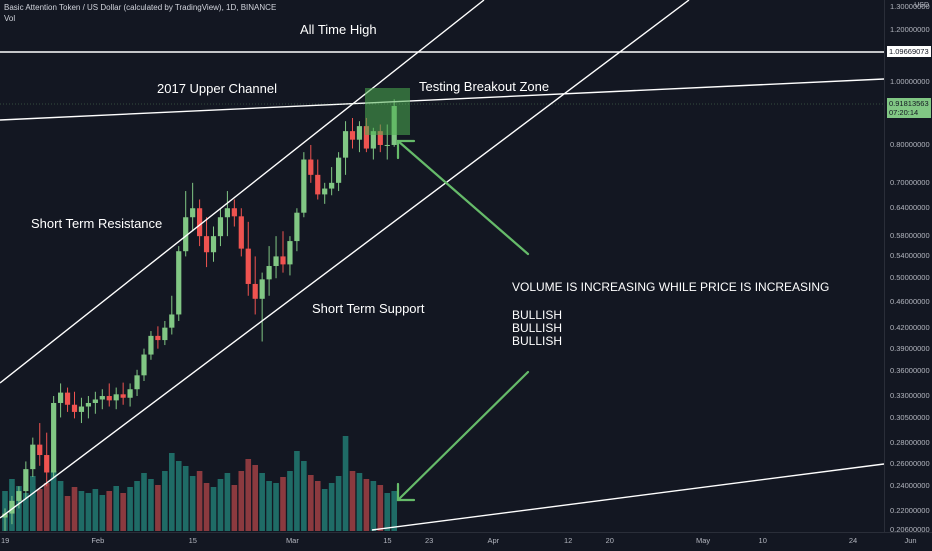 This screenshot has height=551, width=932. Describe the element at coordinates (10, 18) in the screenshot. I see `volume-indicator-label: Vol` at that location.